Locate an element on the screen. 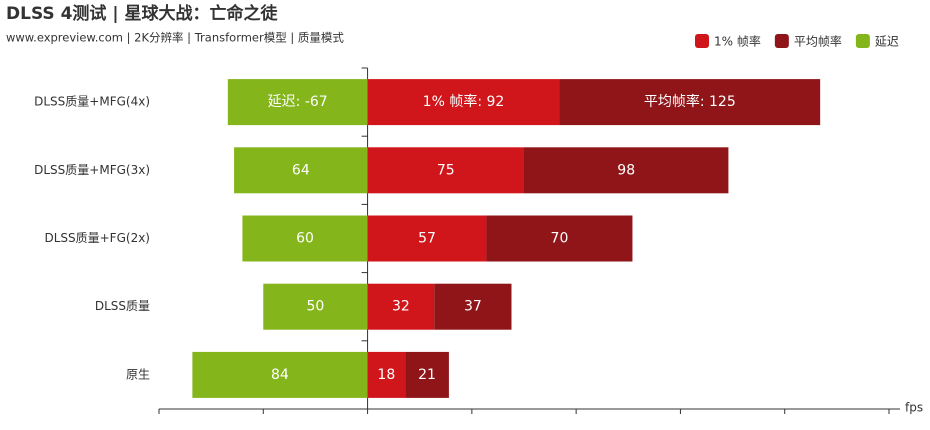  bar-label: 37 is located at coordinates (473, 307).